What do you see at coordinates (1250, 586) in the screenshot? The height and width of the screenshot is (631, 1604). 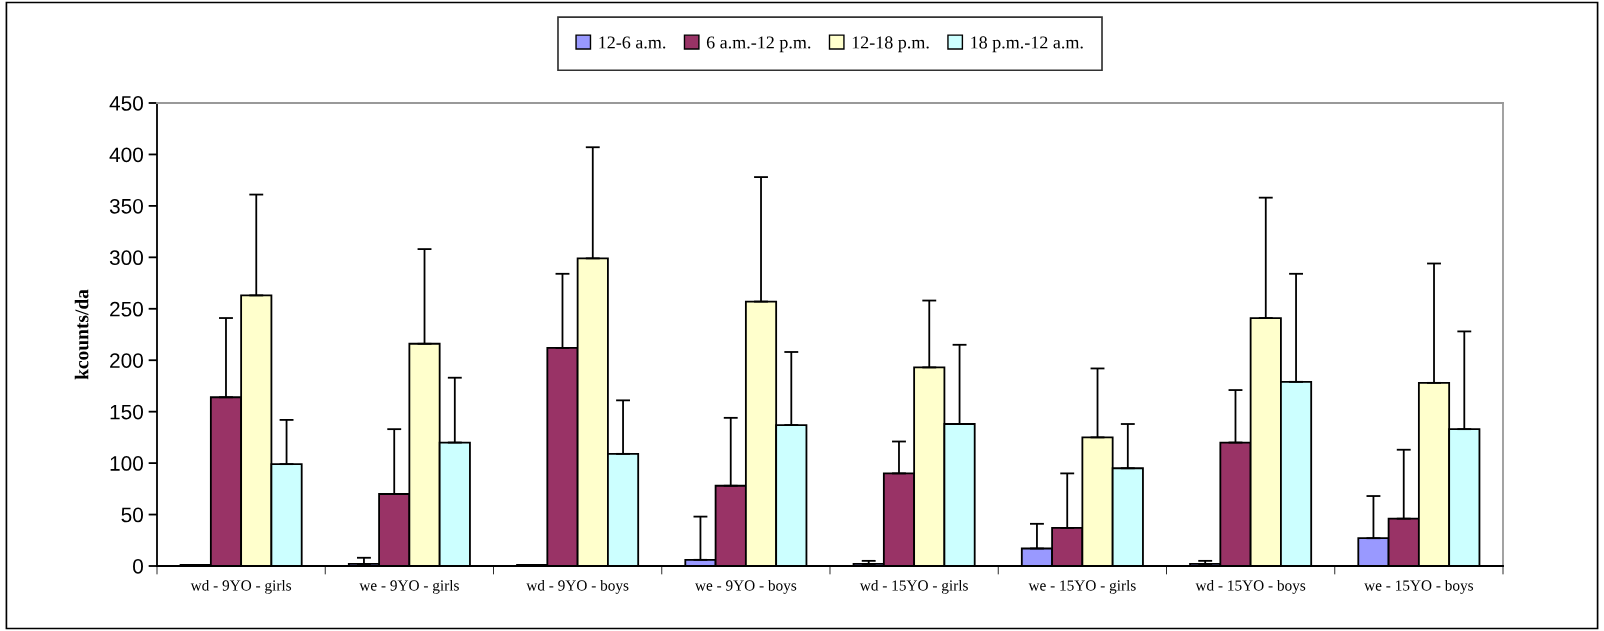 I see `x-tick-label: wd - 15YO - boys` at bounding box center [1250, 586].